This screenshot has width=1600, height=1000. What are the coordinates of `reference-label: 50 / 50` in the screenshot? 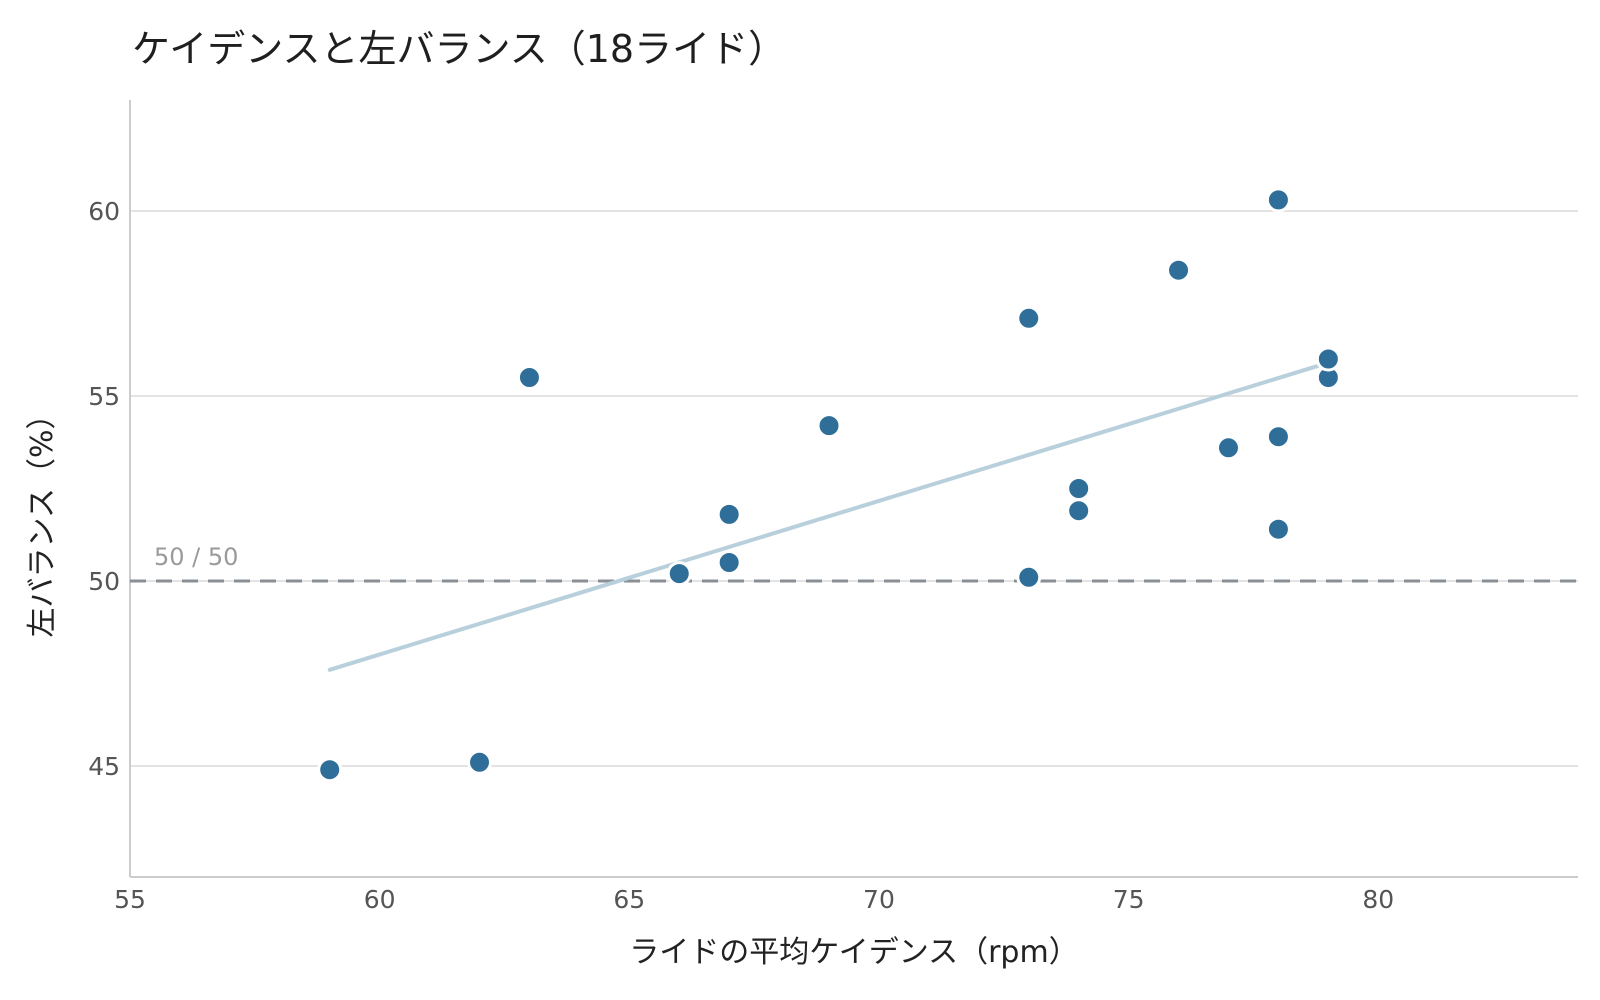 It's located at (196, 557).